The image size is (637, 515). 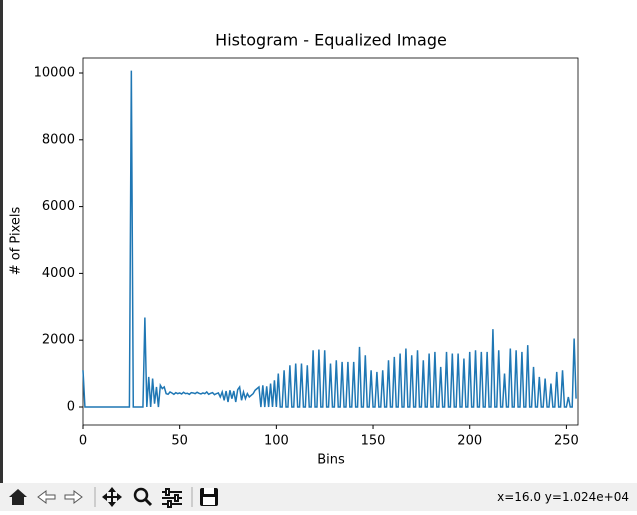 I want to click on save-button, so click(x=209, y=497).